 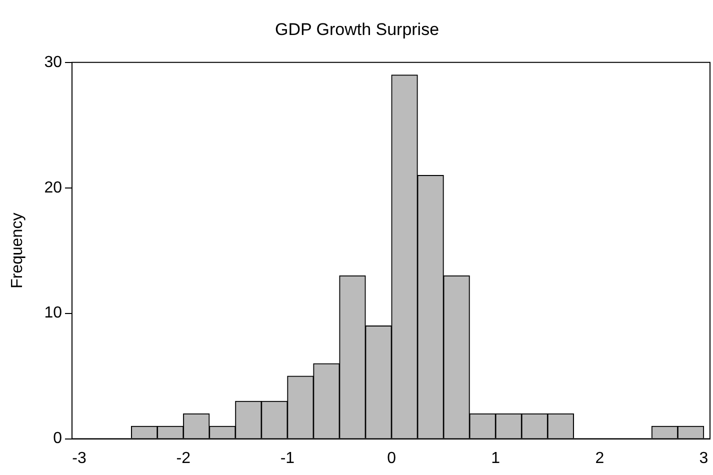 I want to click on y-tick-label: 20, so click(x=53, y=187).